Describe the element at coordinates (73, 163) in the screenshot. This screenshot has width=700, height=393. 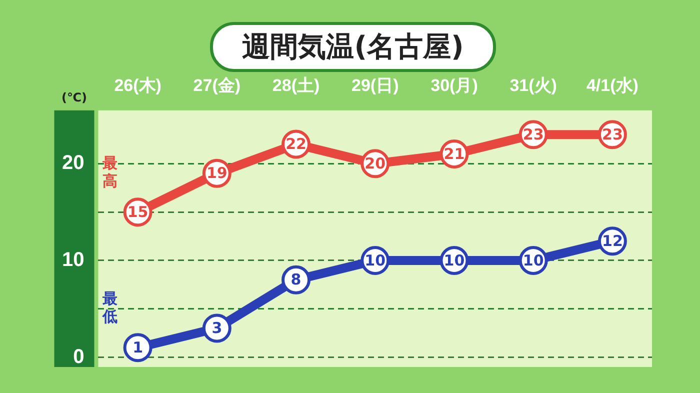
I see `y-tick-label: 20` at that location.